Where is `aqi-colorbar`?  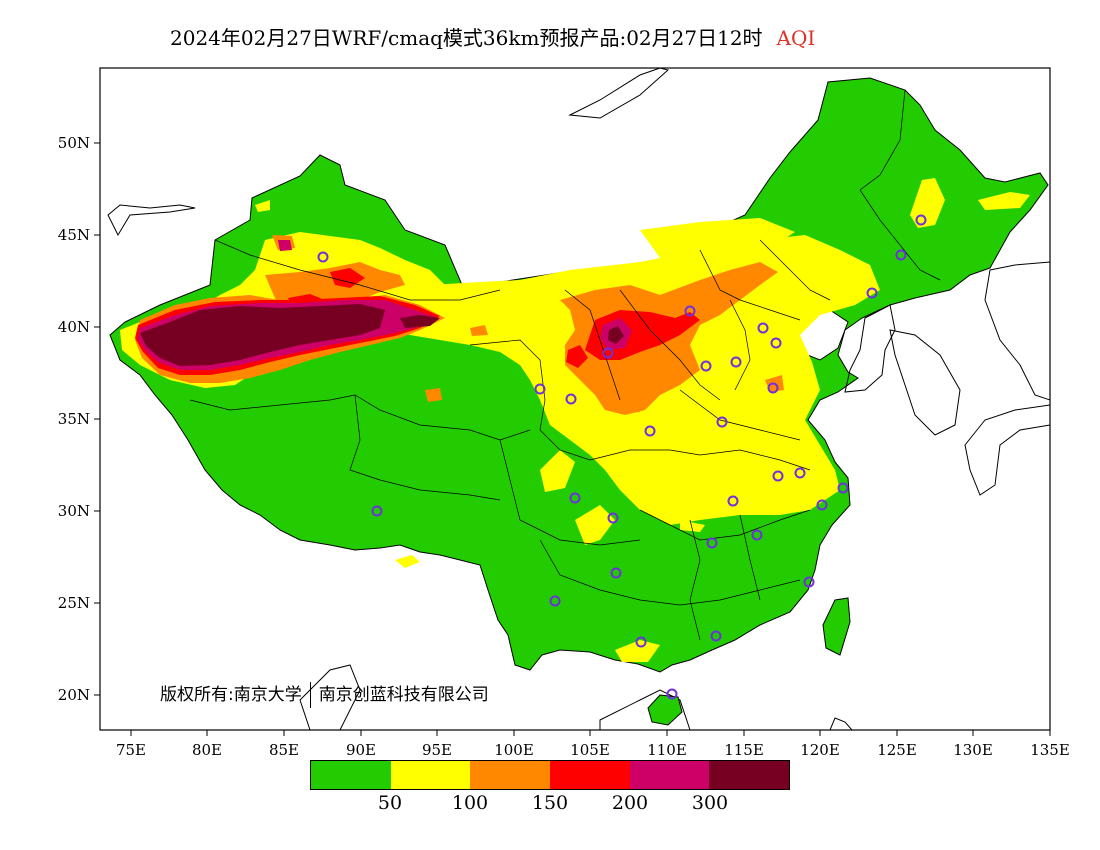 aqi-colorbar is located at coordinates (550, 775).